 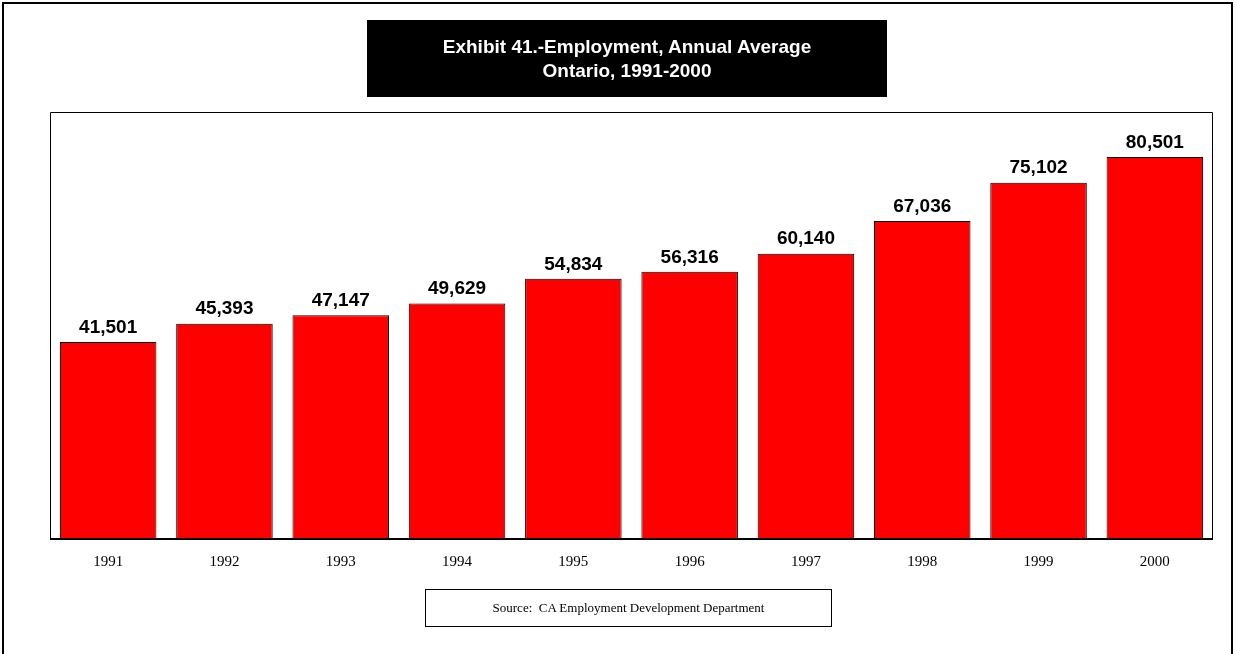 I want to click on data-label: 45,393, so click(x=224, y=308).